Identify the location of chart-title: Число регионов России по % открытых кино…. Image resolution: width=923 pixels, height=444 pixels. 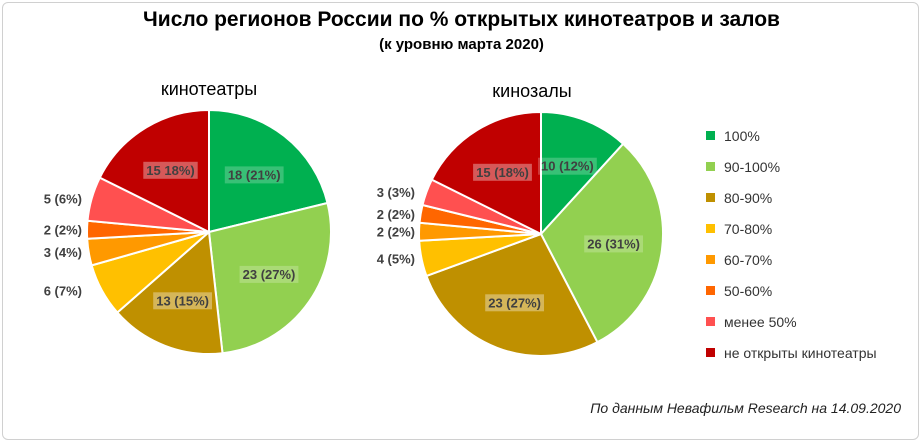
(461, 19).